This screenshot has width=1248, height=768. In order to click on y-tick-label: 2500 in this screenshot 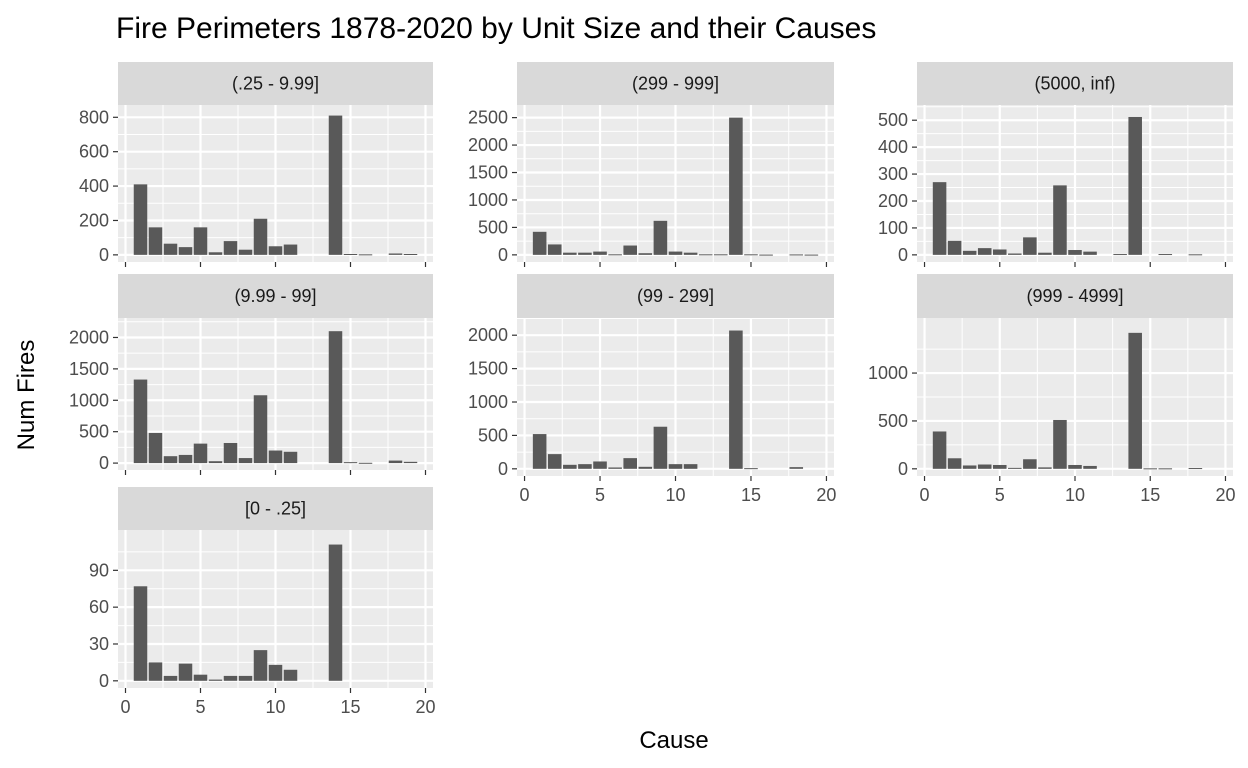, I will do `click(488, 118)`.